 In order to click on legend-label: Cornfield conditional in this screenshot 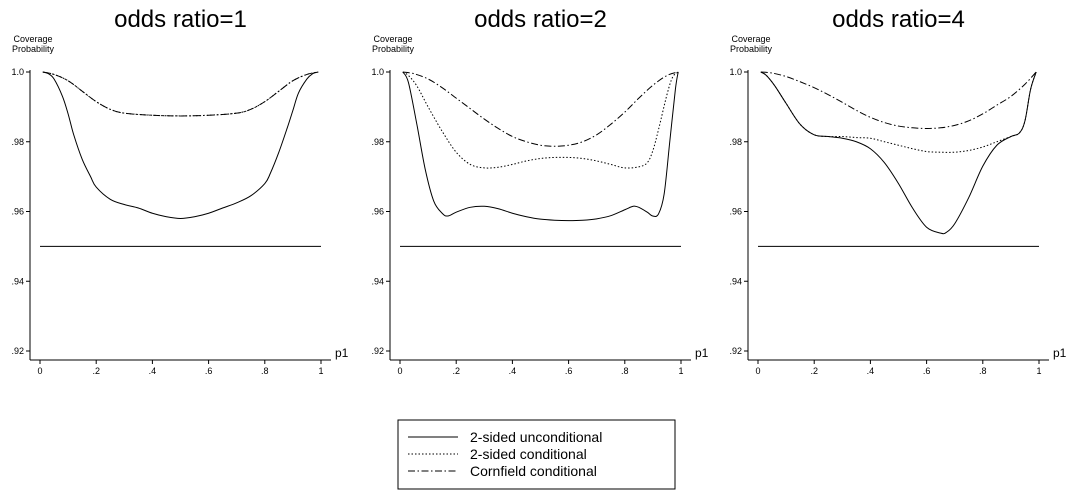, I will do `click(533, 471)`.